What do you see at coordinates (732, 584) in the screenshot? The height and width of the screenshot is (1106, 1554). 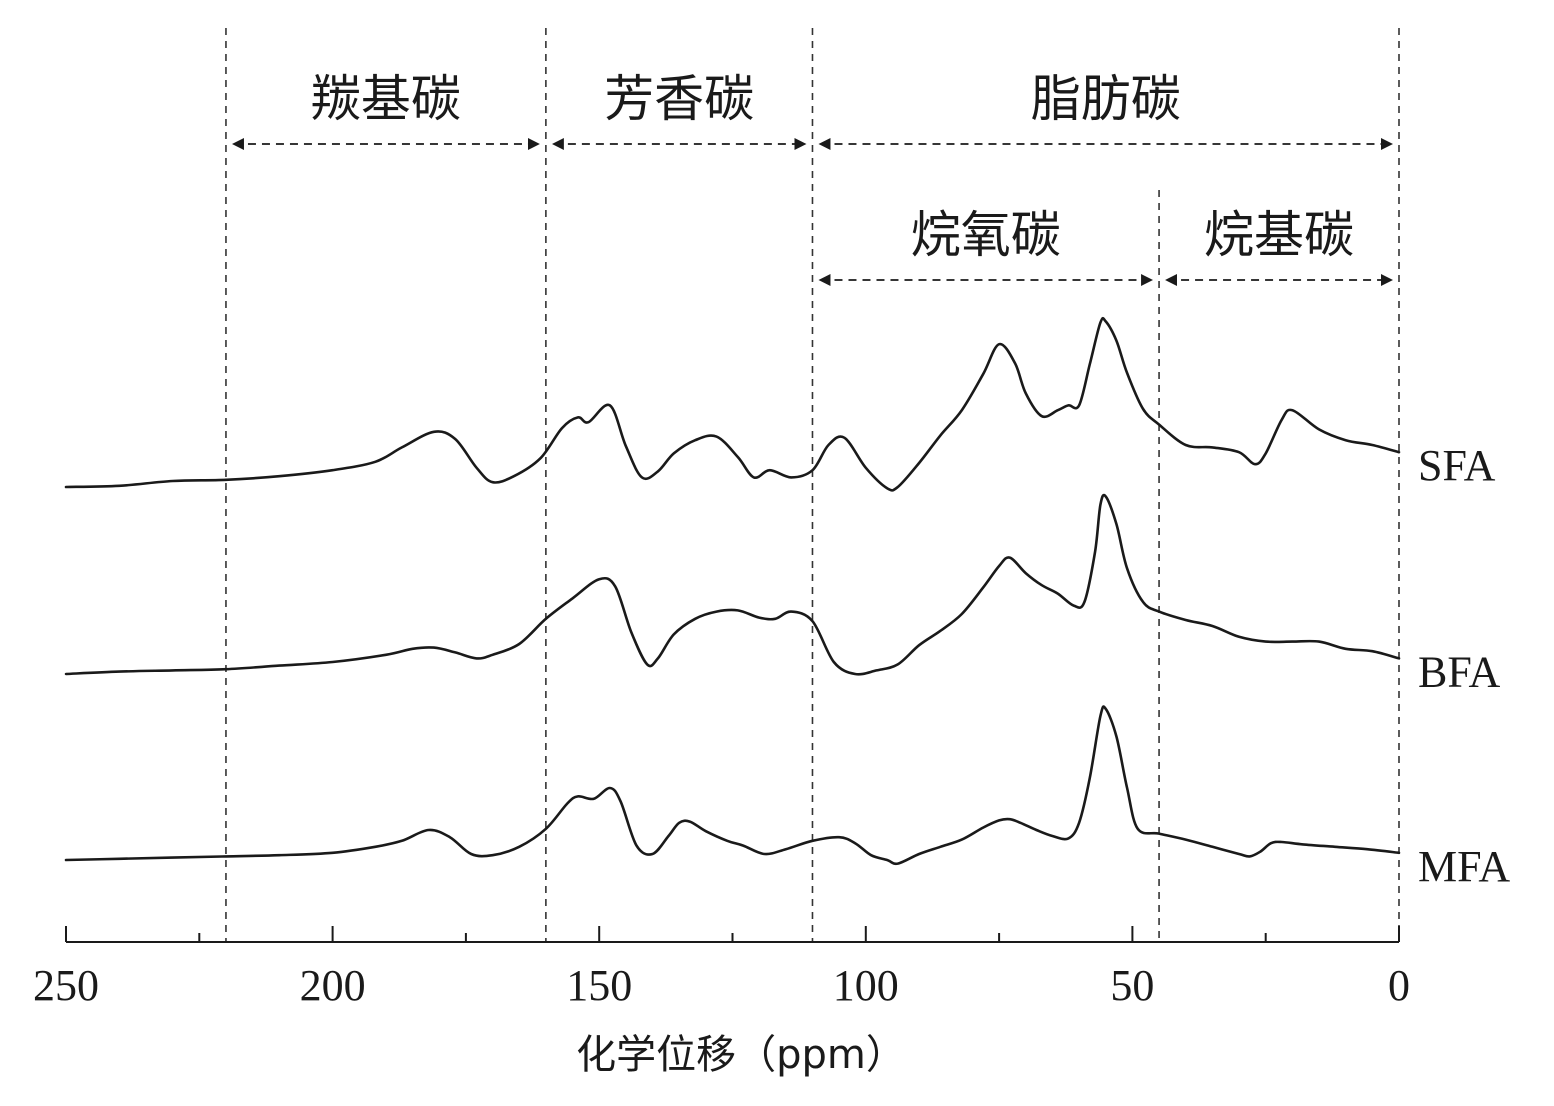 I see `series-line-bfa` at bounding box center [732, 584].